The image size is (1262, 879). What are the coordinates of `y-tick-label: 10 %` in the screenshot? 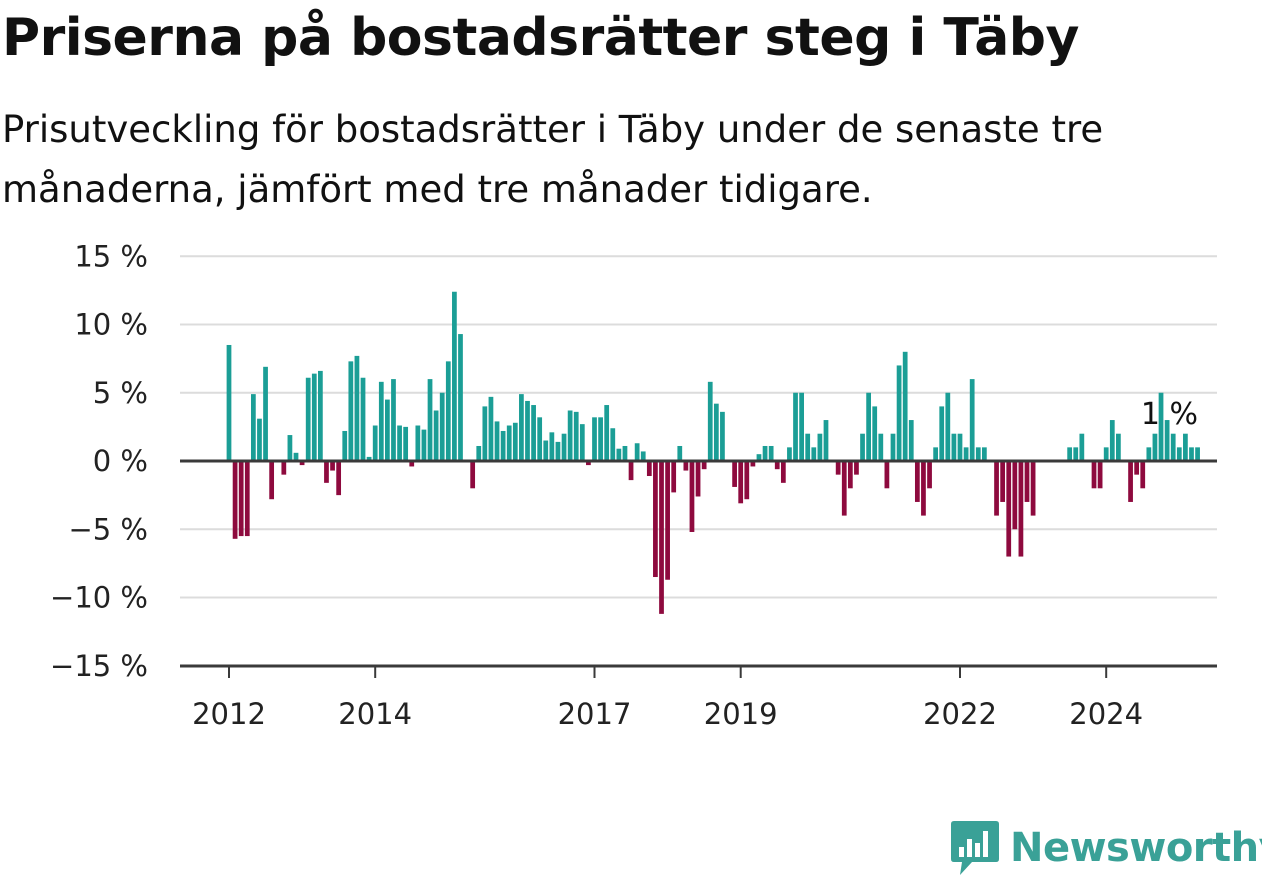 It's located at (111, 325).